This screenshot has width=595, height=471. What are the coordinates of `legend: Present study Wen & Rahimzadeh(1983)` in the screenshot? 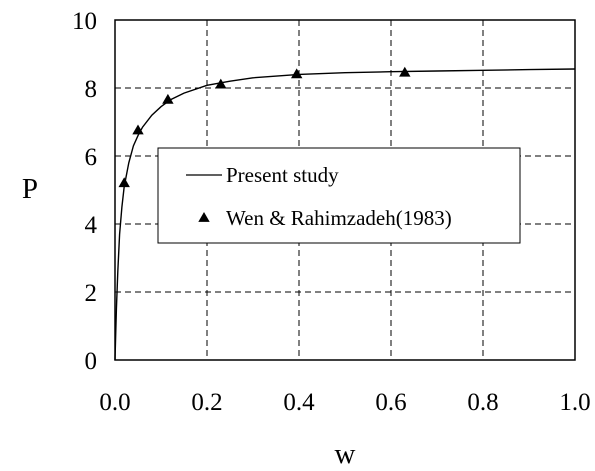 It's located at (339, 195).